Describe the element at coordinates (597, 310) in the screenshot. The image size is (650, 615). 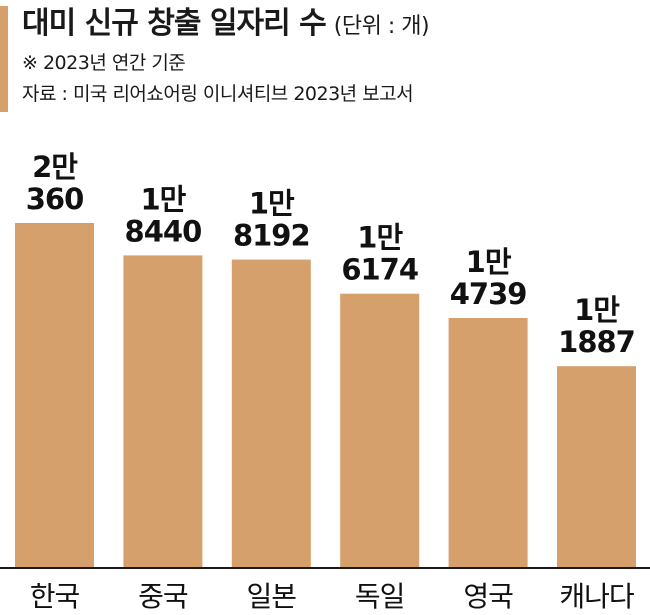
I see `value-label-5-line-0: 1만` at that location.